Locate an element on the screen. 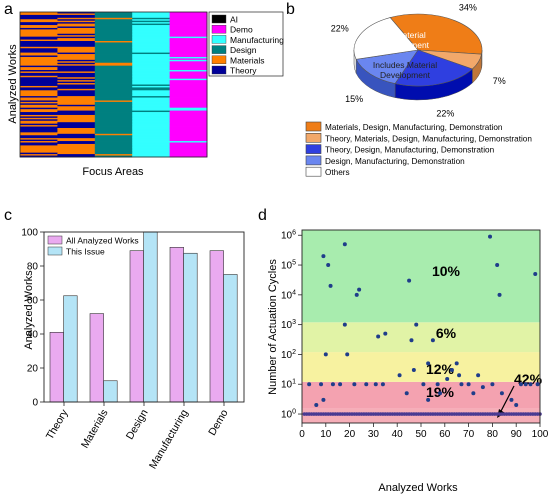 This screenshot has width=550, height=497. x-tick-label: 70 is located at coordinates (469, 434).